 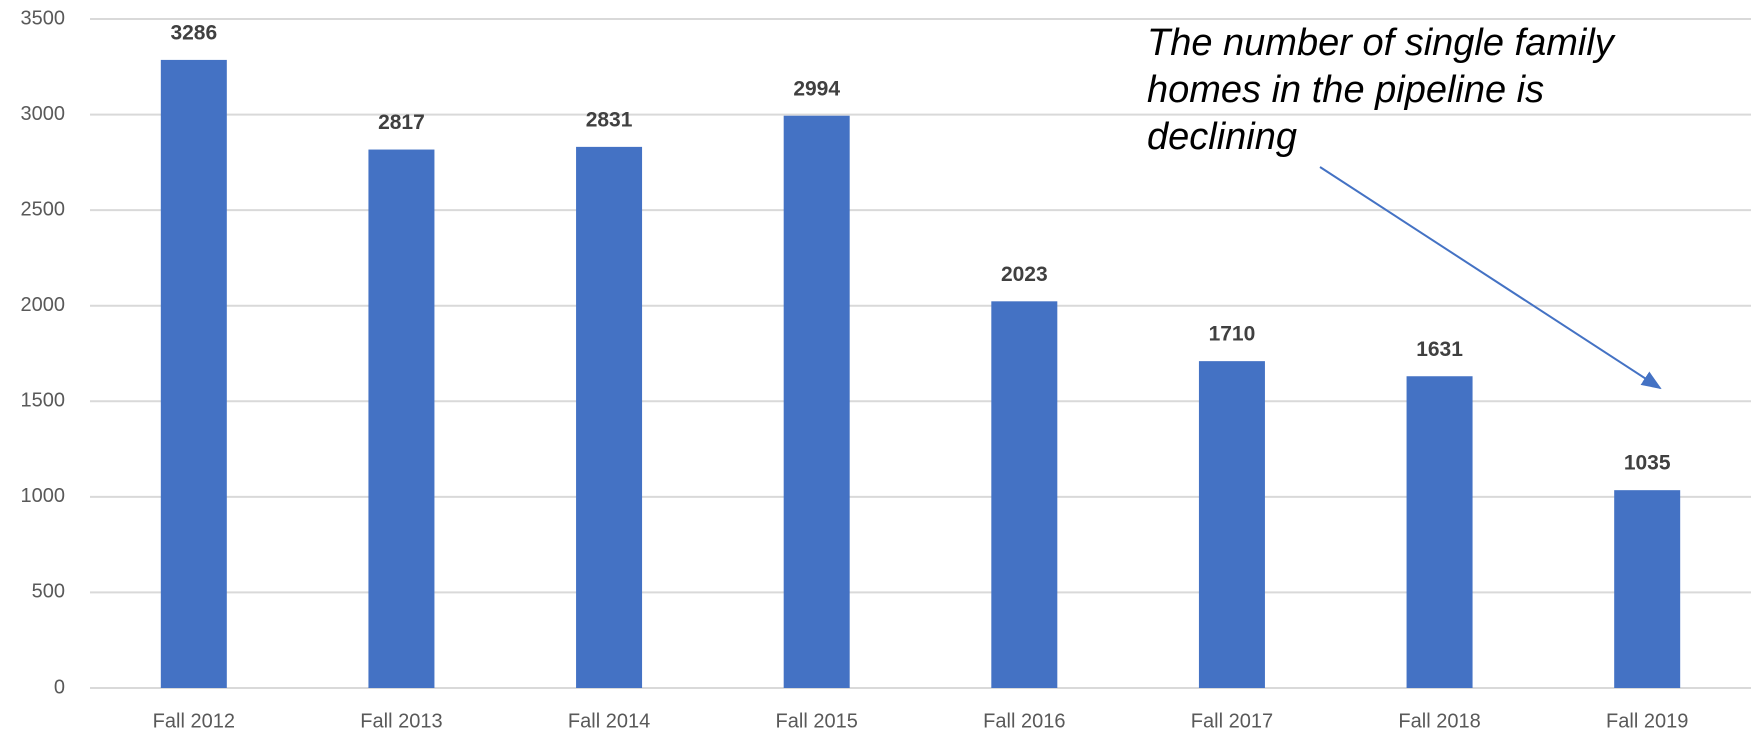 I want to click on value-label: 2023, so click(x=1024, y=274).